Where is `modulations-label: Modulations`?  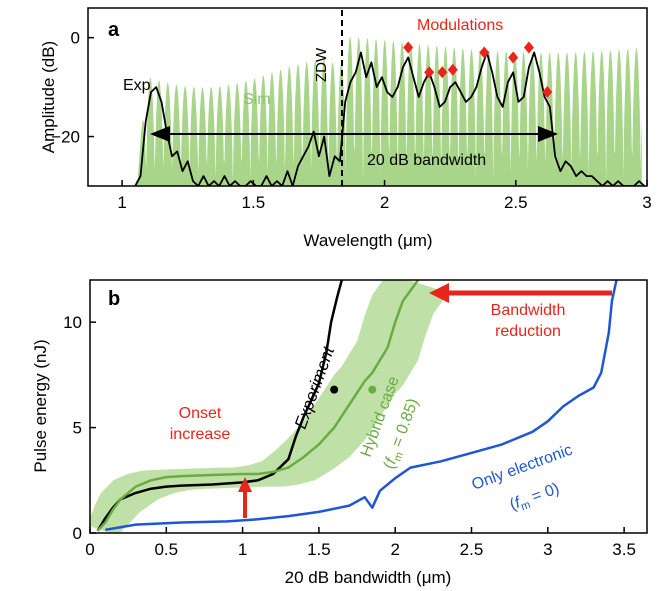 modulations-label: Modulations is located at coordinates (460, 25).